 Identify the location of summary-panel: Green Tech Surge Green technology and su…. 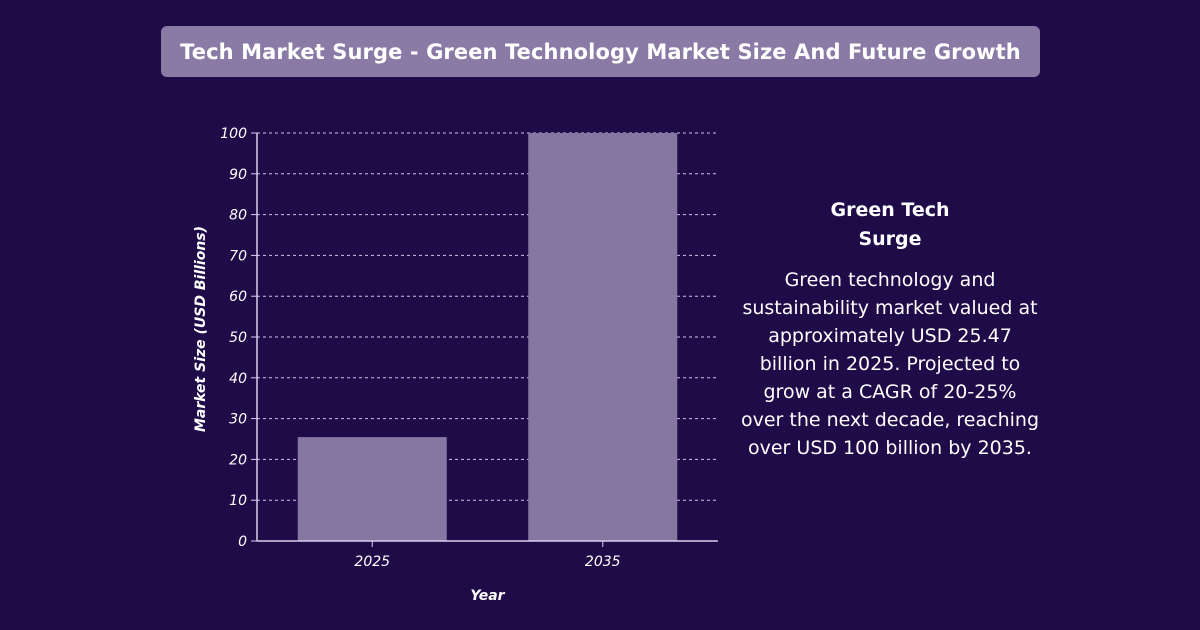
(890, 329).